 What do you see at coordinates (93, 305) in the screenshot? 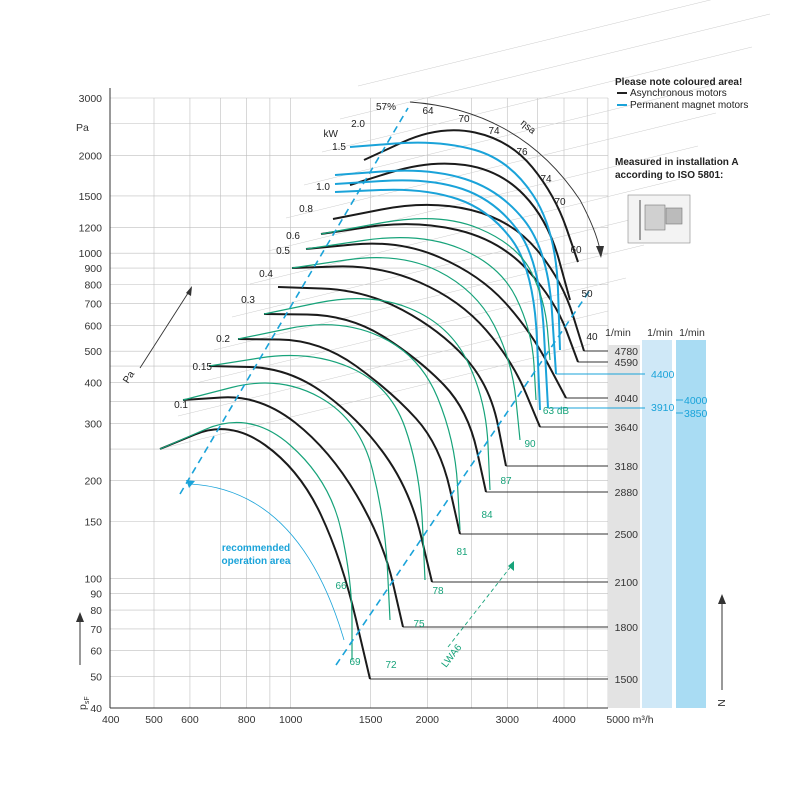
I see `y-tick-label: 700` at bounding box center [93, 305].